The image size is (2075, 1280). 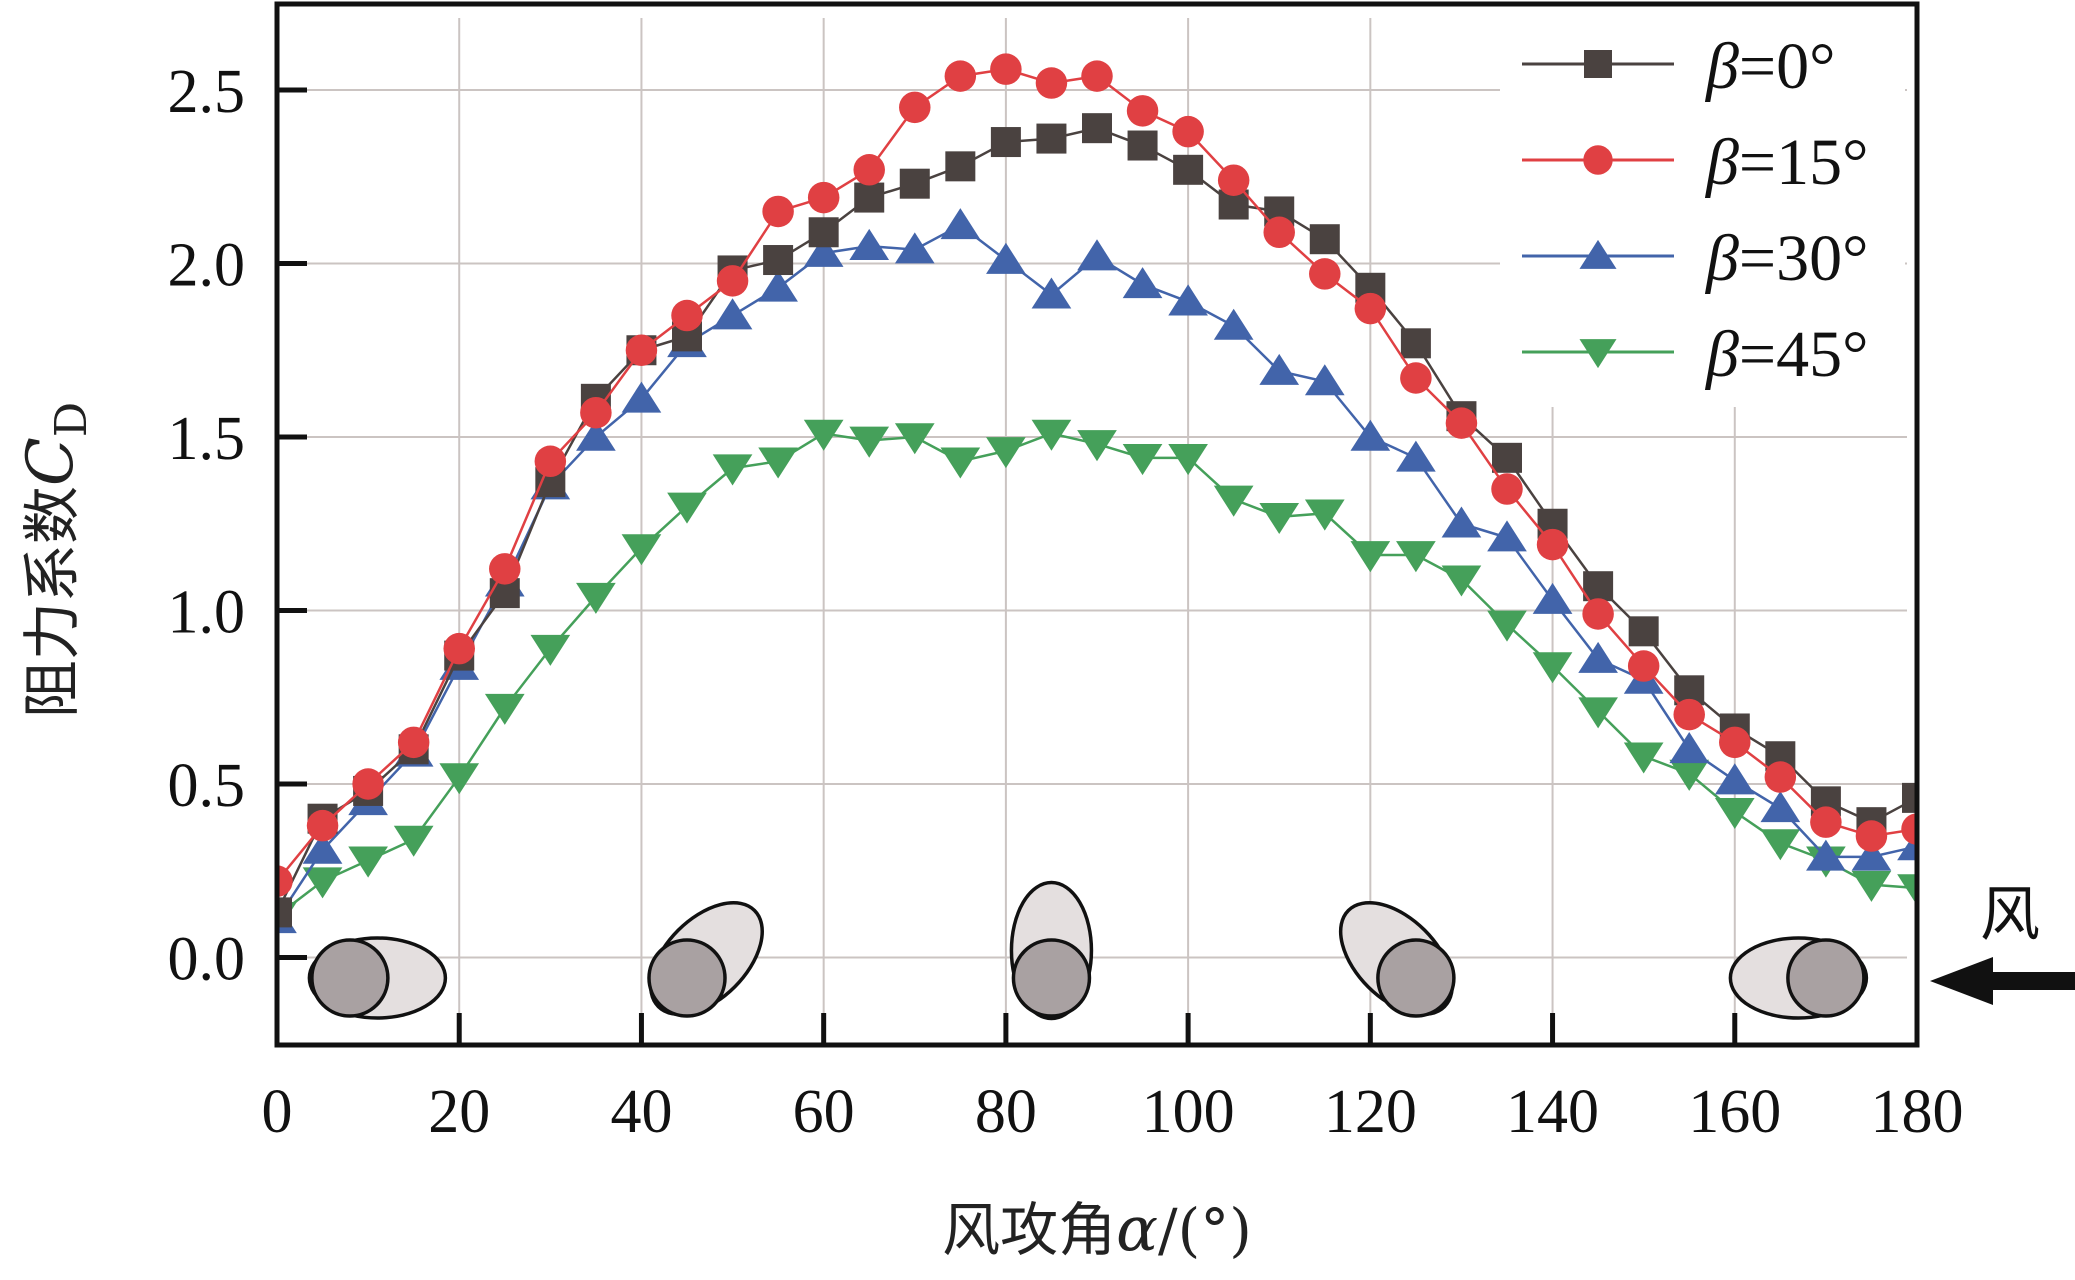 I want to click on y-axis-title-symbol: C, so click(x=51, y=461).